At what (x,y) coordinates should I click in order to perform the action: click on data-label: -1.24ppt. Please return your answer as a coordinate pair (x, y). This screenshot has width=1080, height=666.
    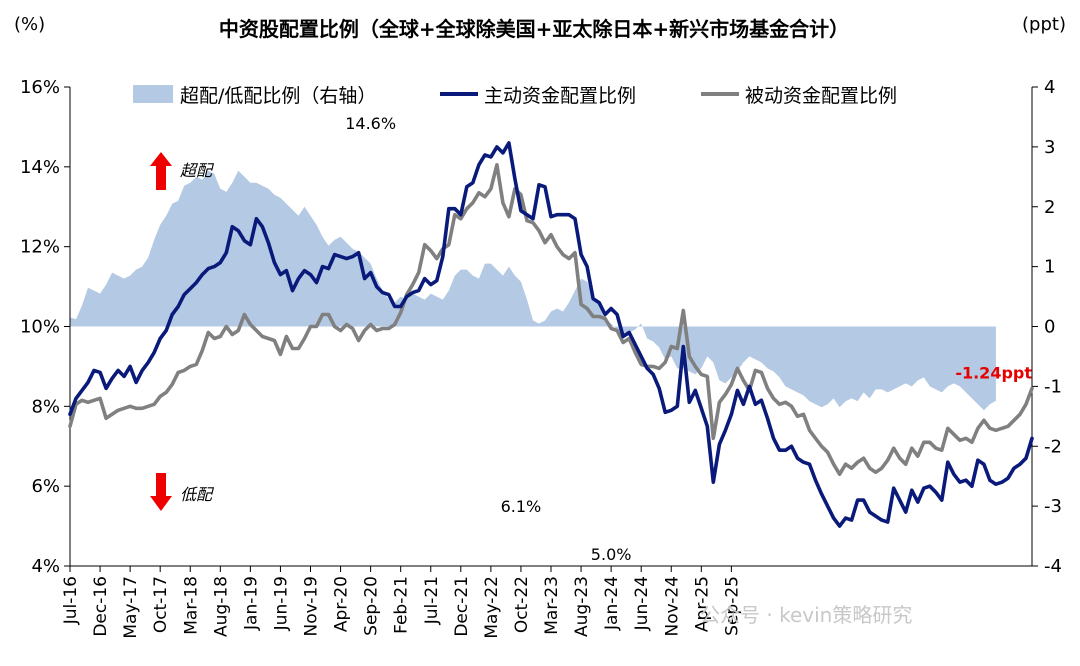
    Looking at the image, I should click on (993, 373).